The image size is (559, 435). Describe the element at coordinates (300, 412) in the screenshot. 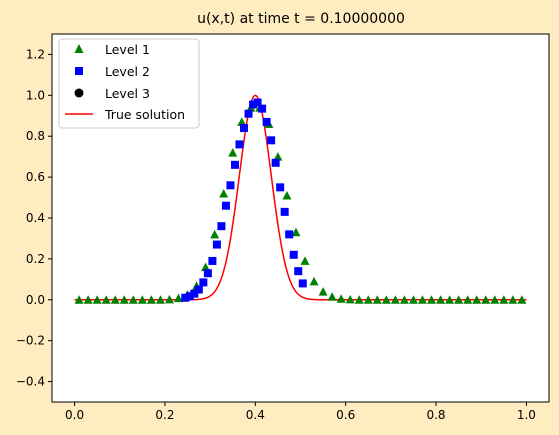

I see `x-axis-ticks: 0.0 0.2 0.4 0.6 0.8 1.0` at that location.